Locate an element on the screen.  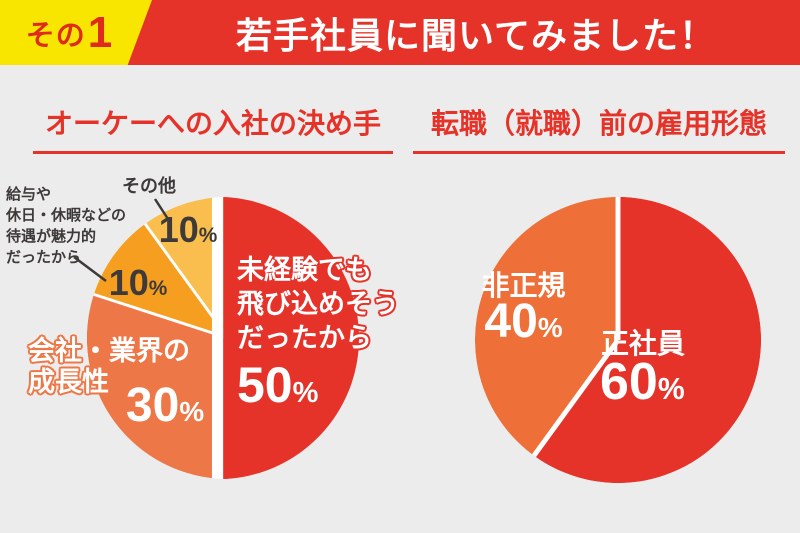
value-regular-60pct: 60% is located at coordinates (642, 382).